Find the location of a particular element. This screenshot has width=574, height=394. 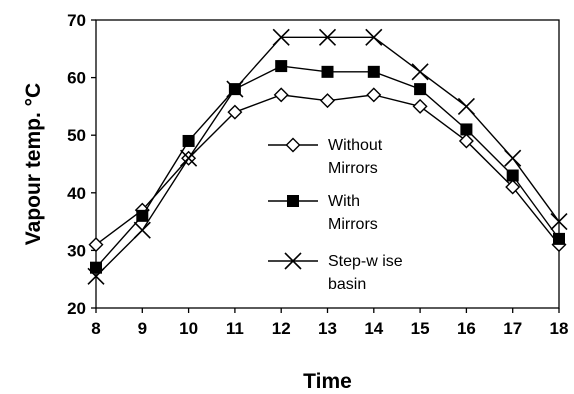

x-tick-label: 10 is located at coordinates (188, 328).